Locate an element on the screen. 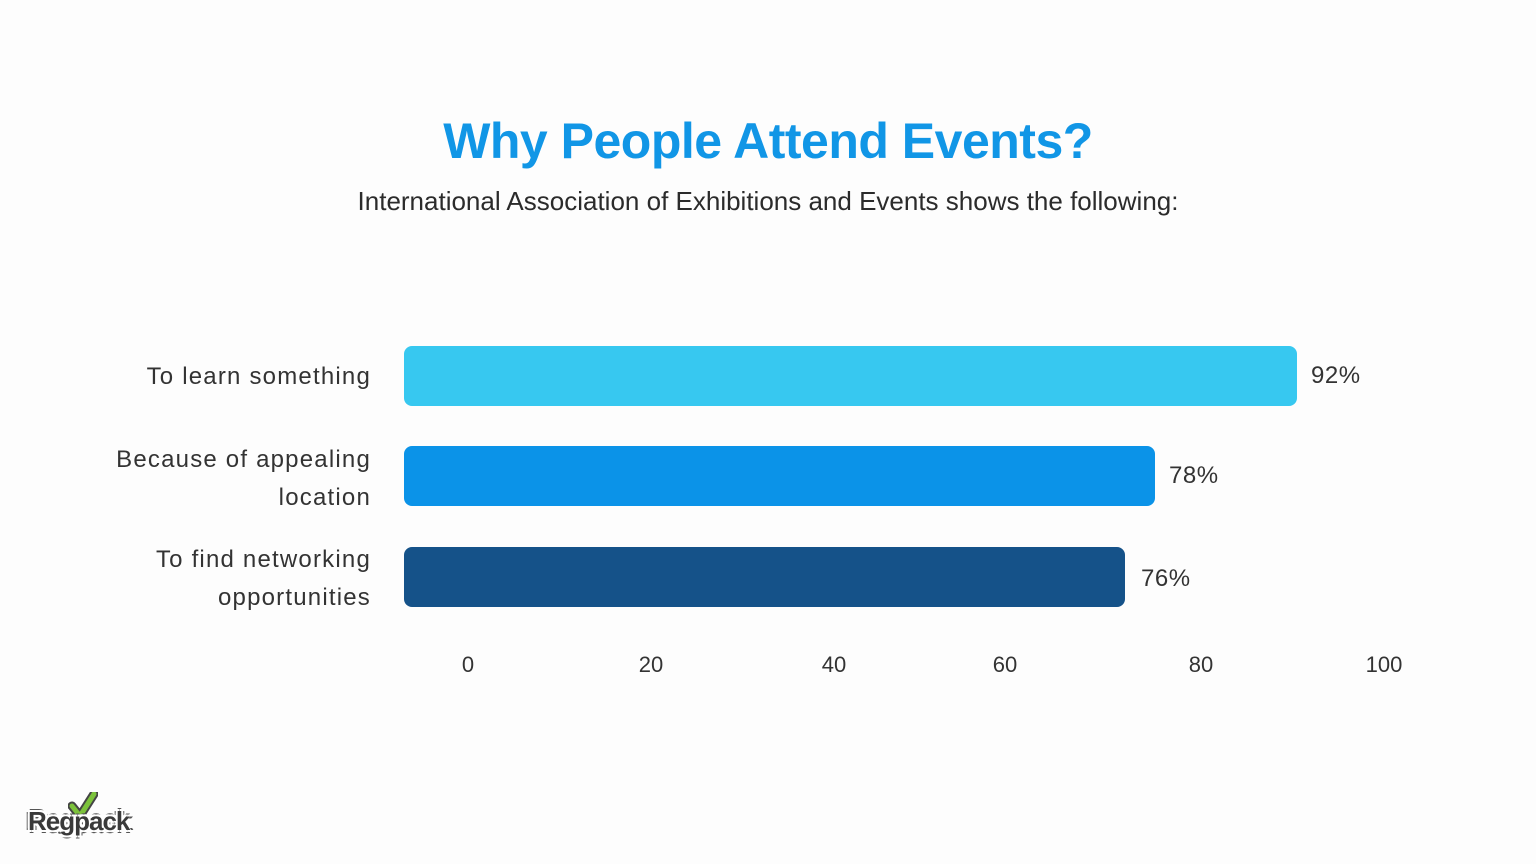 Image resolution: width=1536 pixels, height=864 pixels. x-tick: 40 is located at coordinates (834, 664).